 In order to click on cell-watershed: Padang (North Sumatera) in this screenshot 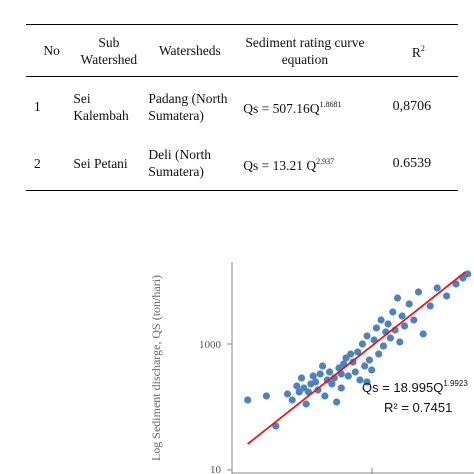, I will do `click(188, 106)`.